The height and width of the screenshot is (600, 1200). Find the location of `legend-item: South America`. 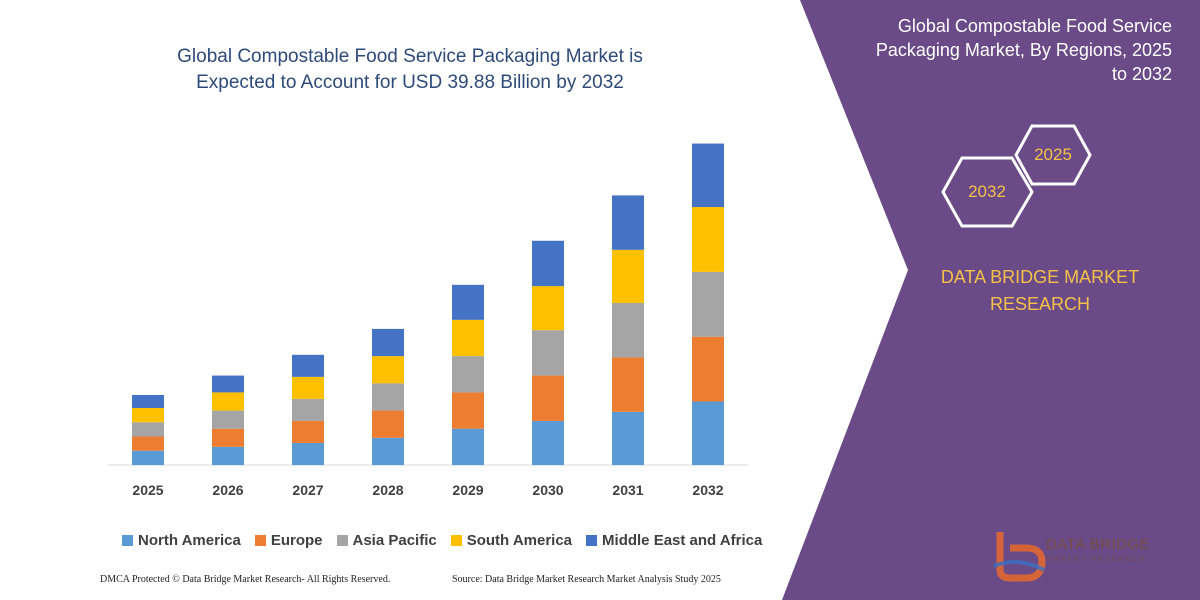

legend-item: South America is located at coordinates (511, 540).